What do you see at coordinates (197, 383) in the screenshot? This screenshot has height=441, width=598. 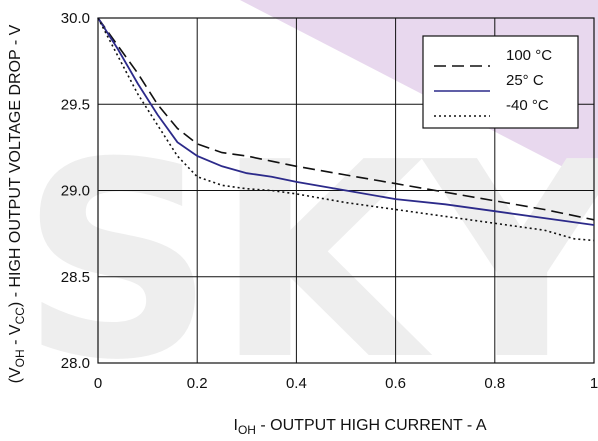 I see `x-tick-label: 0.2` at bounding box center [197, 383].